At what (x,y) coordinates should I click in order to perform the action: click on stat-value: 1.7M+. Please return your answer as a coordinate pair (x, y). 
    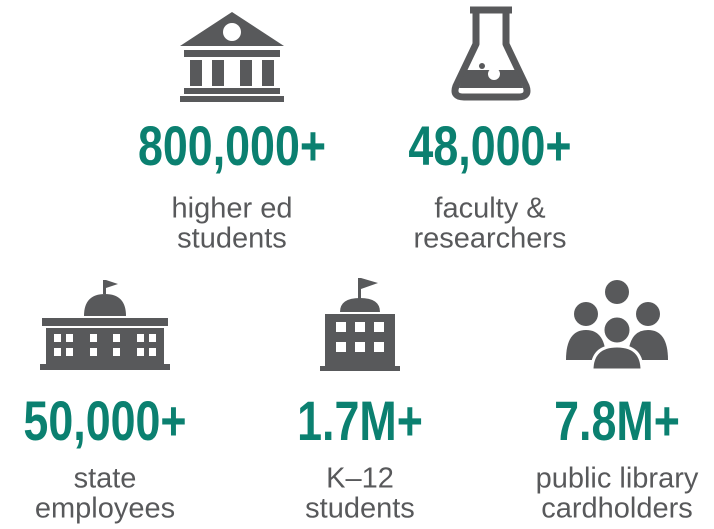
    Looking at the image, I should click on (360, 420).